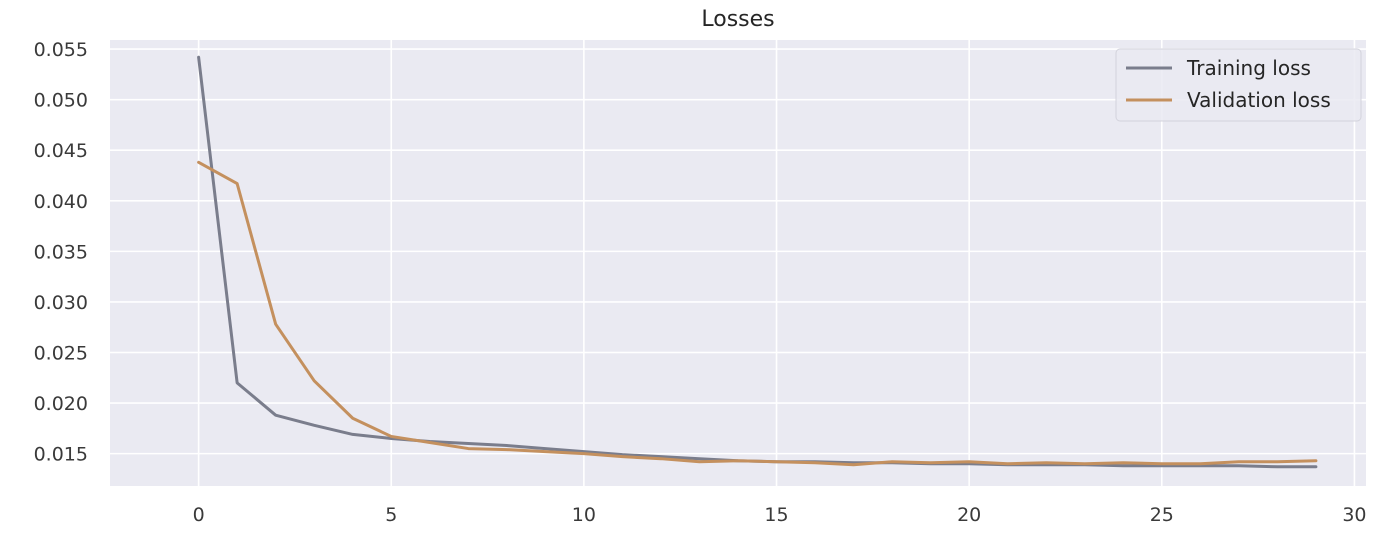 The height and width of the screenshot is (541, 1400). I want to click on y-tick-label: 0.035, so click(61, 252).